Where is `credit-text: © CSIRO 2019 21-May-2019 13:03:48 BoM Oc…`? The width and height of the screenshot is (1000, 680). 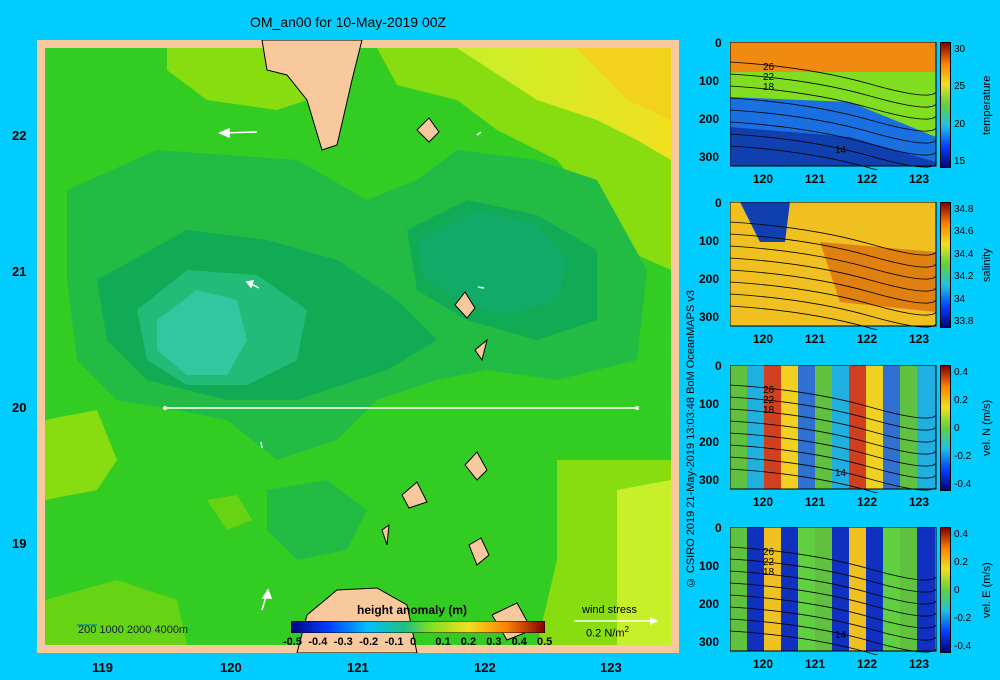
credit-text: © CSIRO 2019 21-May-2019 13:03:48 BoM Oc… is located at coordinates (691, 439).